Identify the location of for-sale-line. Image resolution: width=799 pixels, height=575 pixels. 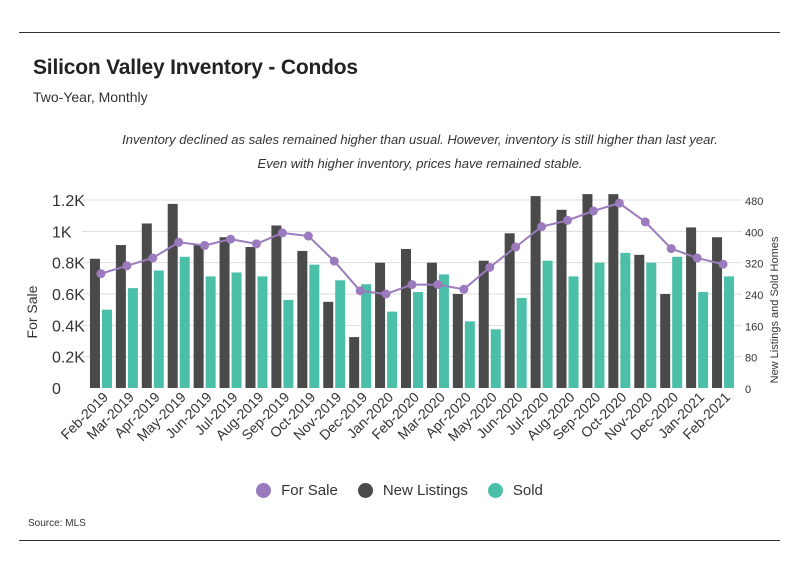
(412, 248).